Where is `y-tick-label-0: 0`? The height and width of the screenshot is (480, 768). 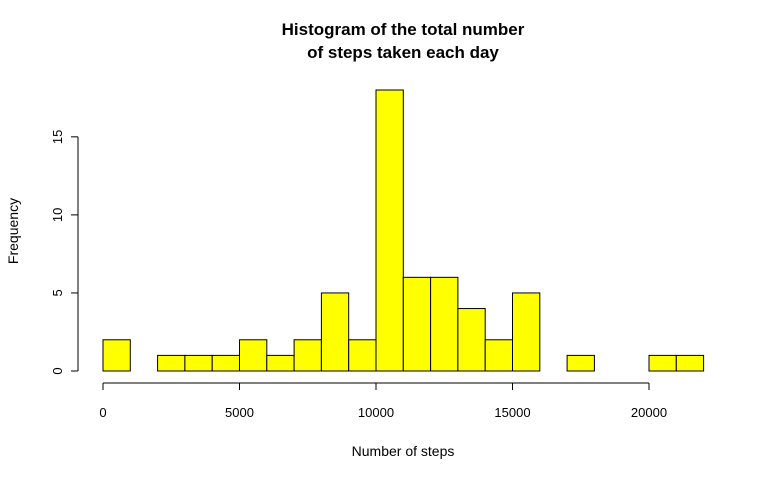 y-tick-label-0: 0 is located at coordinates (57, 370).